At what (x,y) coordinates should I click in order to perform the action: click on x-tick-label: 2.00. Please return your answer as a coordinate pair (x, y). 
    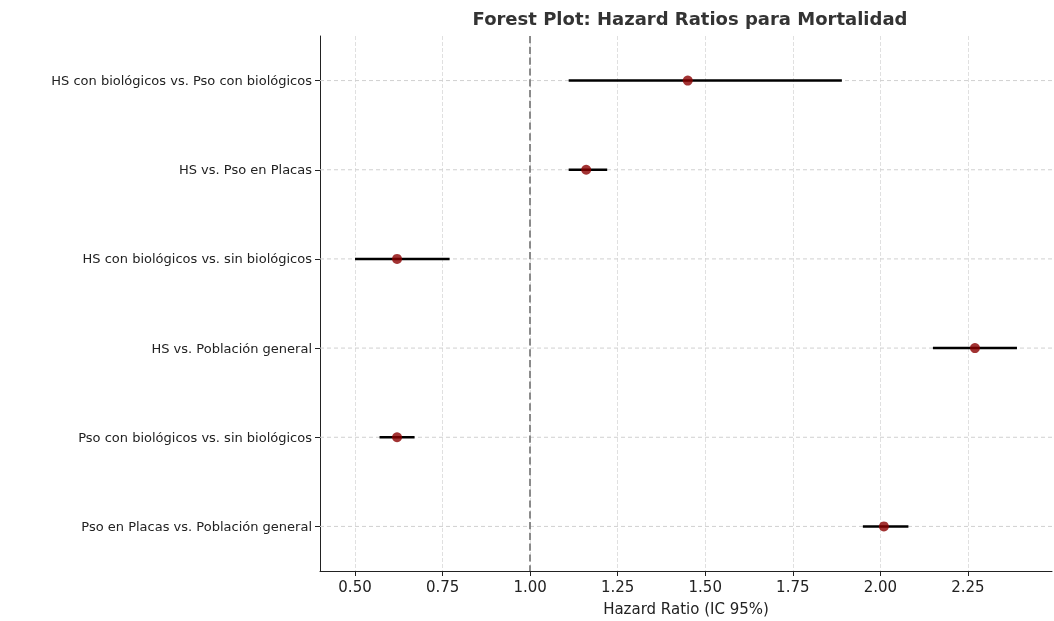
    Looking at the image, I should click on (880, 586).